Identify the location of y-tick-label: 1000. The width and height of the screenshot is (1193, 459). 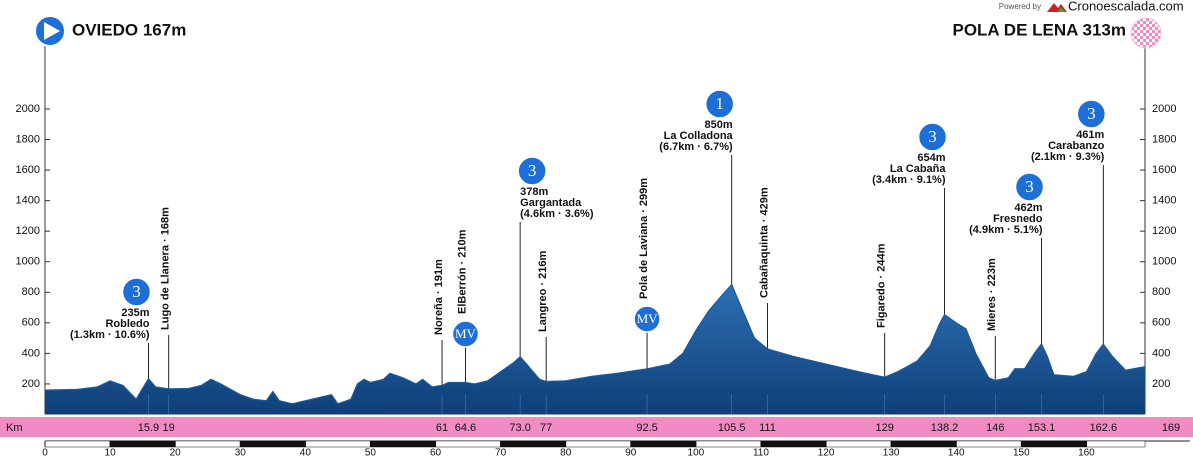
(28, 262).